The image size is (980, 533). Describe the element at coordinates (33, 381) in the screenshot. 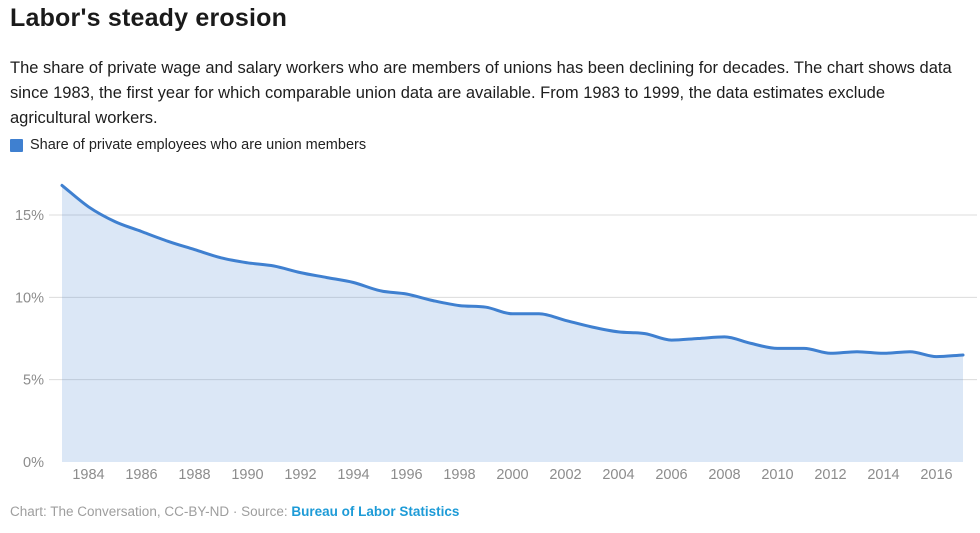

I see `y-axis-label: 5%` at that location.